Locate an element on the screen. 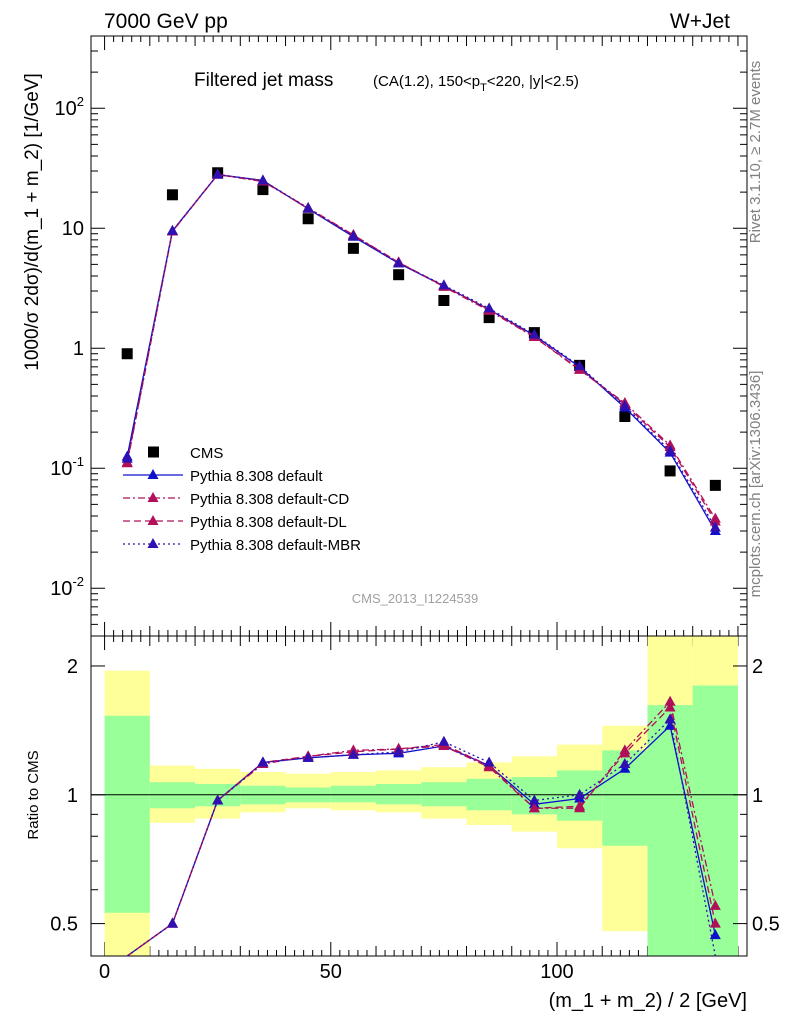  ratio-y-tick-label-right: 1 is located at coordinates (757, 796).